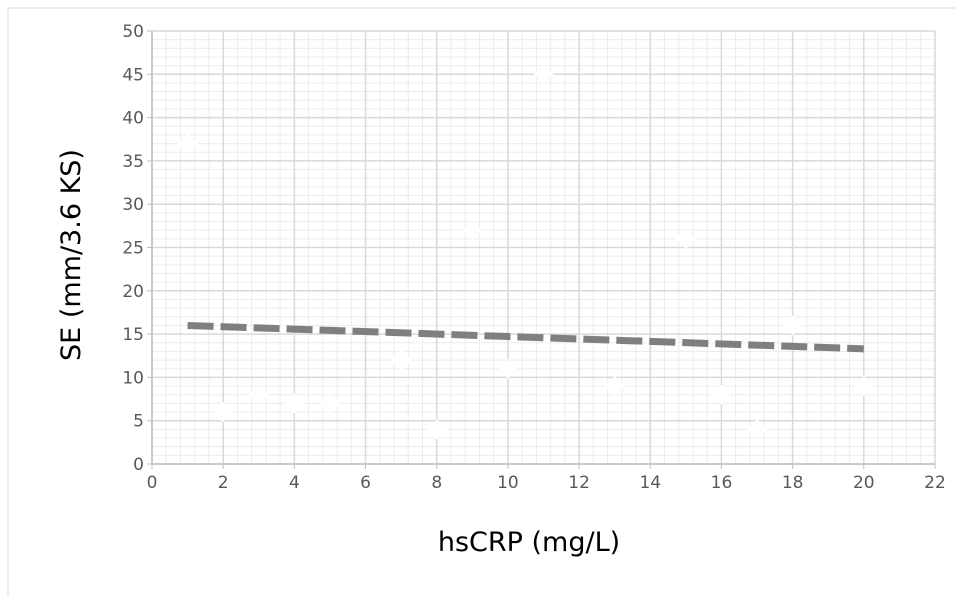 Image resolution: width=955 pixels, height=596 pixels. I want to click on y-tick-label: 5, so click(138, 422).